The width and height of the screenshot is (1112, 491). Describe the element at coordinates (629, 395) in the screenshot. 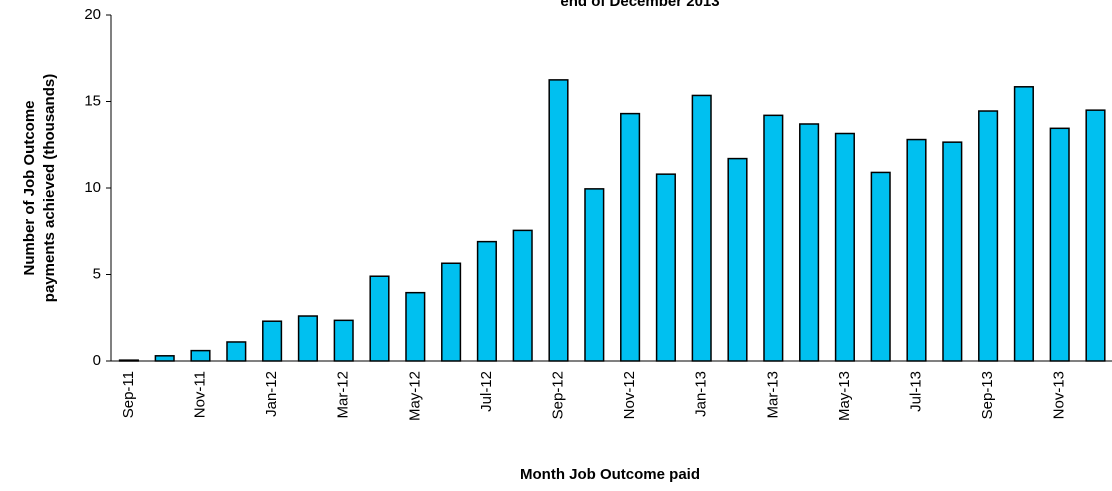

I see `x-tick-label: Nov-12` at that location.